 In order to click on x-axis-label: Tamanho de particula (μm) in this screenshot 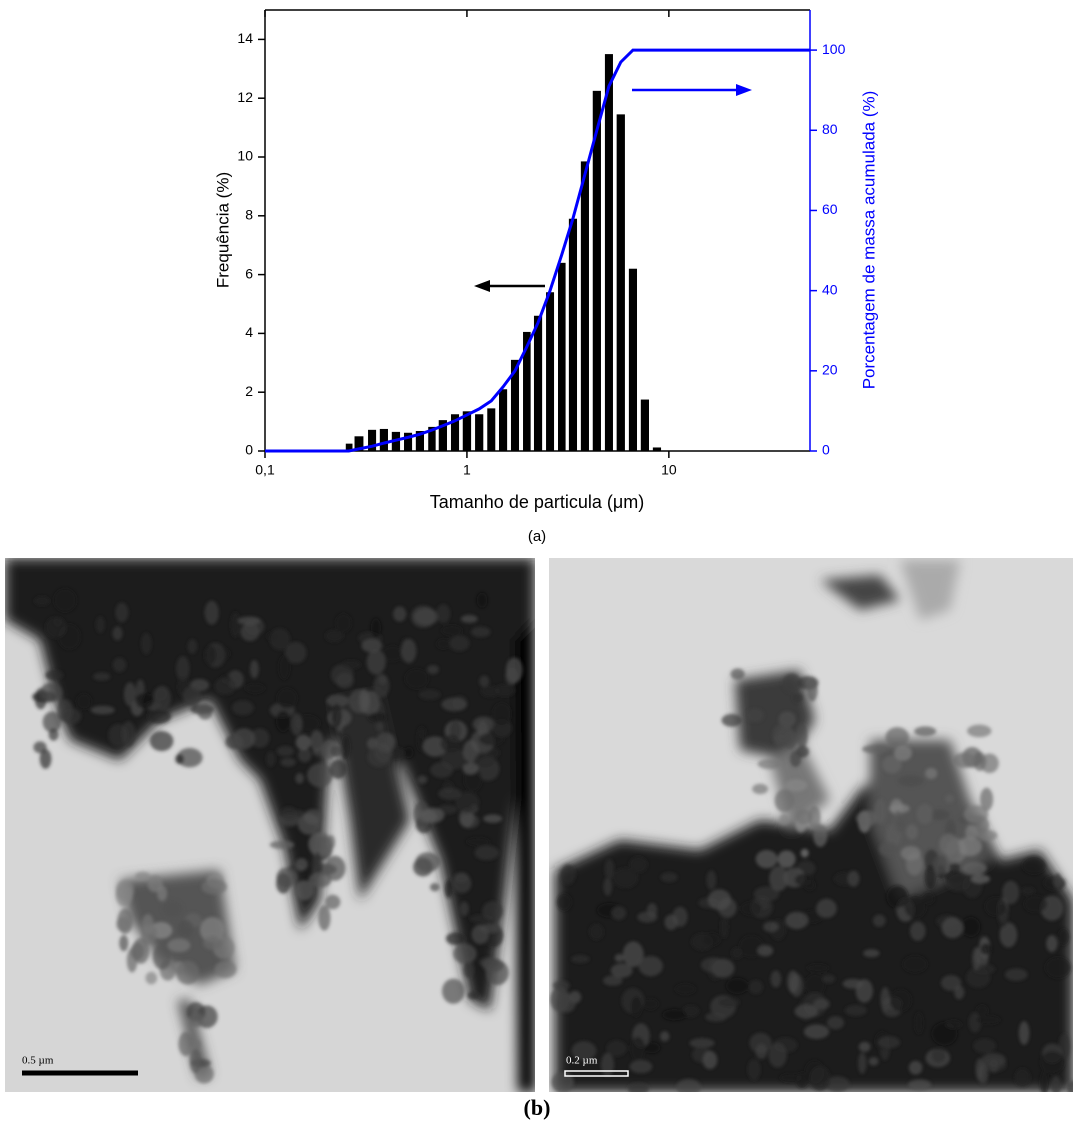, I will do `click(537, 502)`.